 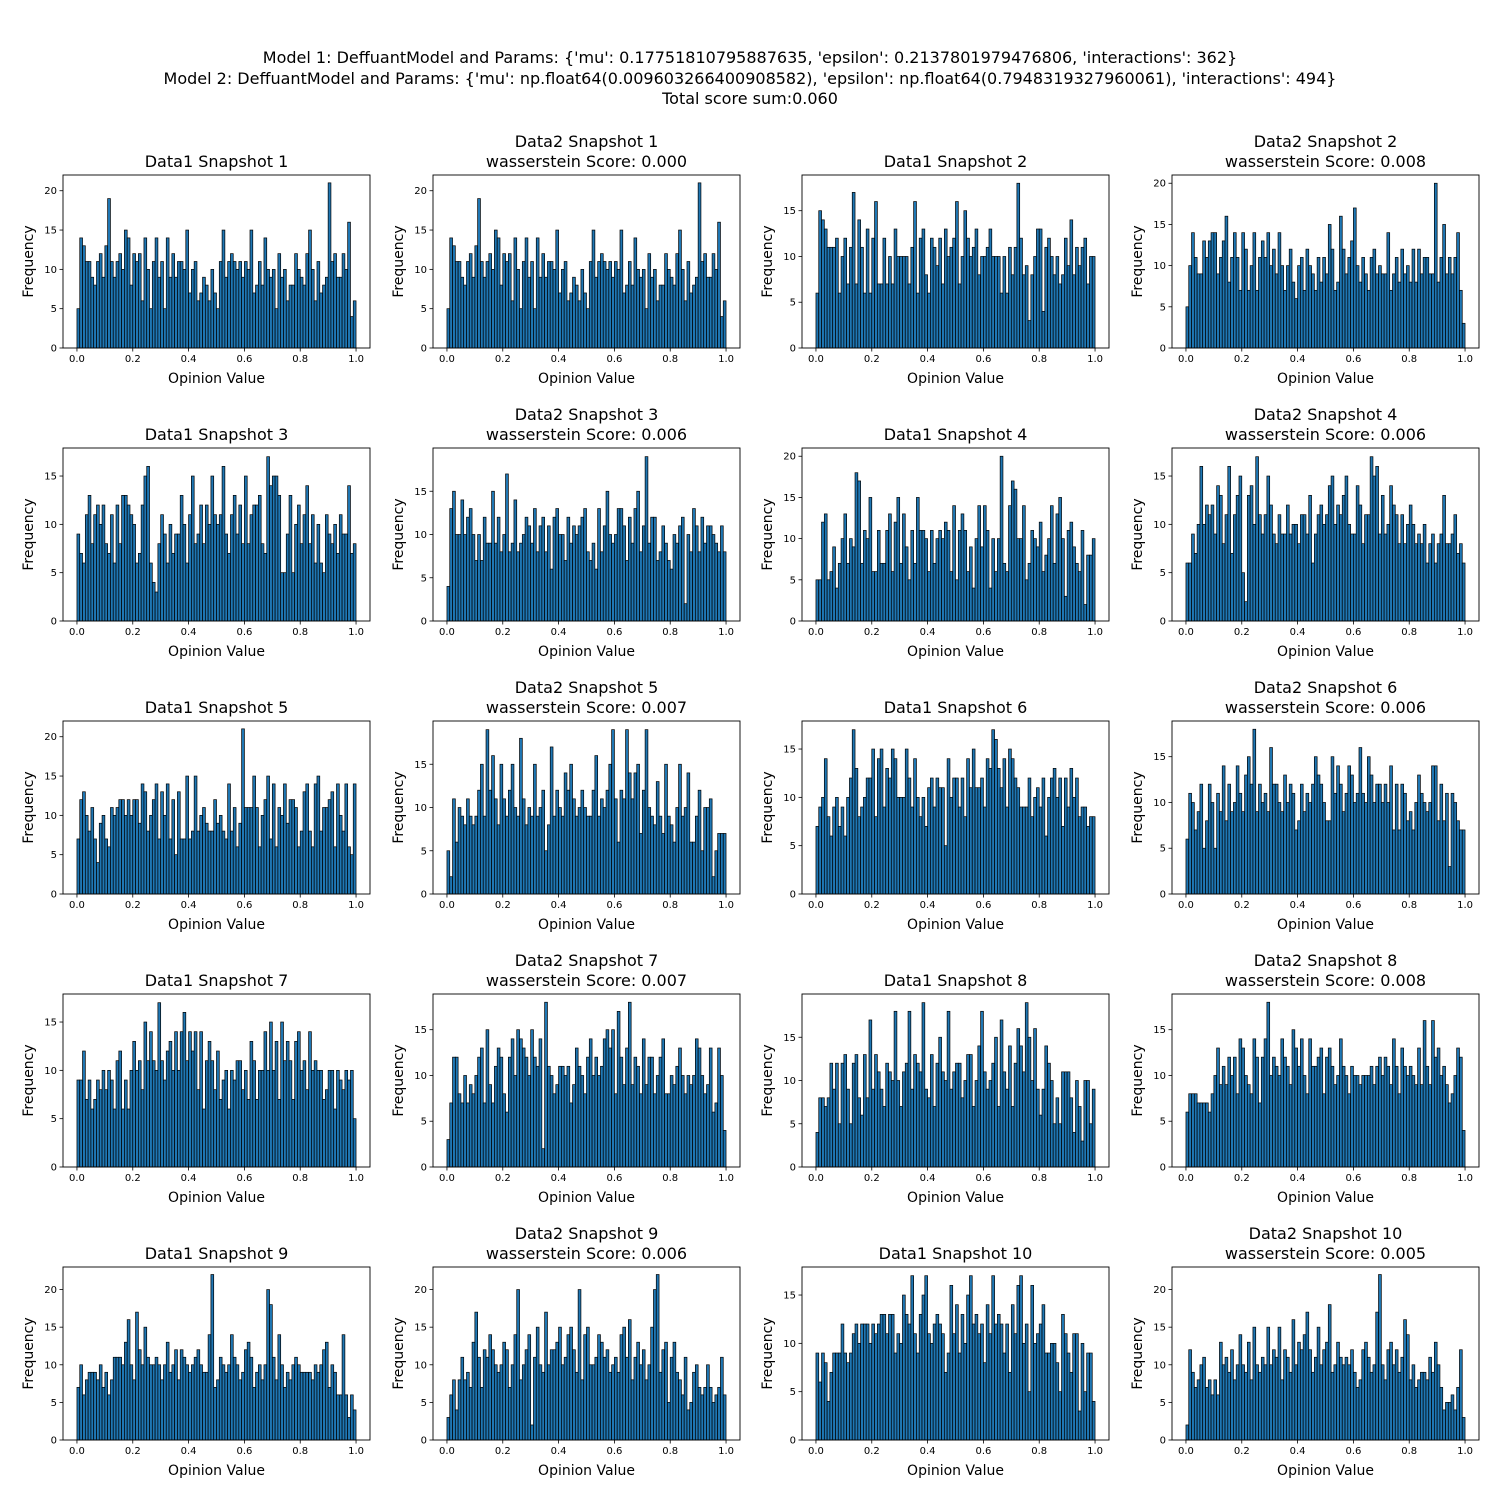 What do you see at coordinates (1163, 349) in the screenshot?
I see `y-tick-label: 0` at bounding box center [1163, 349].